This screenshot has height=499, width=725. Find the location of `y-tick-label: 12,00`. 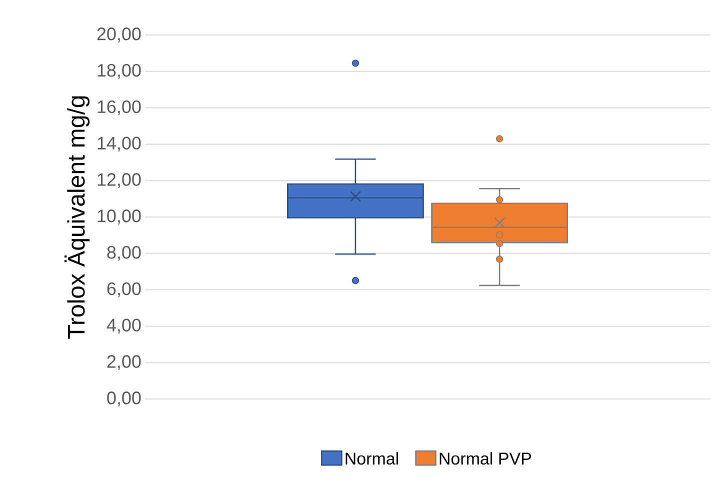

y-tick-label: 12,00 is located at coordinates (119, 180).